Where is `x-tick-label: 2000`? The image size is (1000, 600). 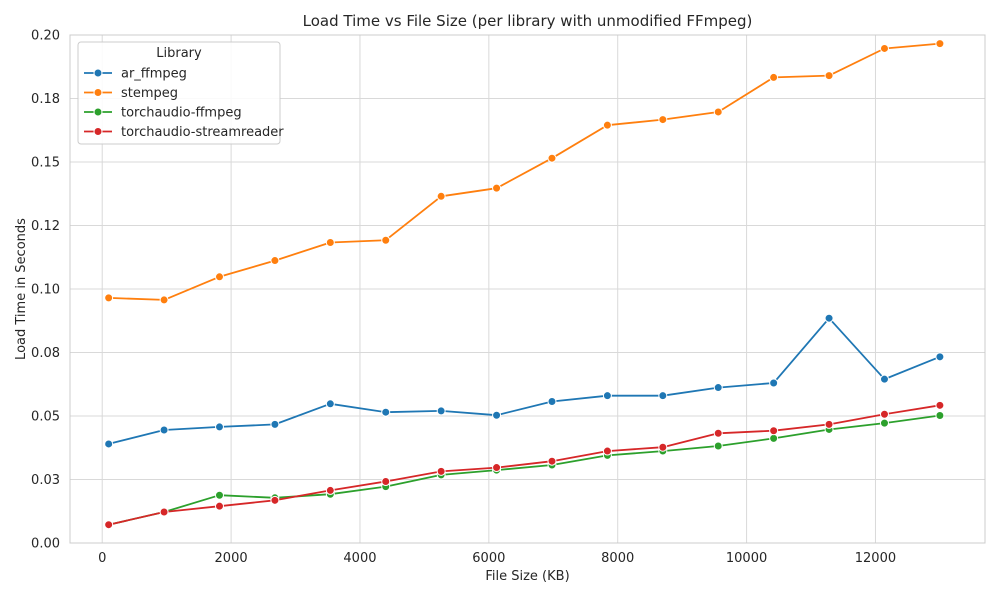 x-tick-label: 2000 is located at coordinates (231, 558).